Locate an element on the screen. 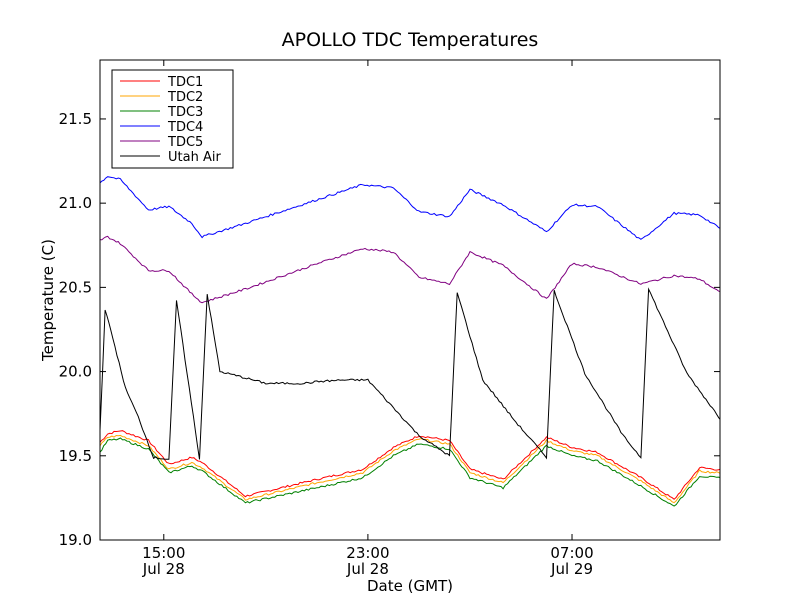 The height and width of the screenshot is (600, 800). x-tick-label-time: 23:00 is located at coordinates (367, 553).